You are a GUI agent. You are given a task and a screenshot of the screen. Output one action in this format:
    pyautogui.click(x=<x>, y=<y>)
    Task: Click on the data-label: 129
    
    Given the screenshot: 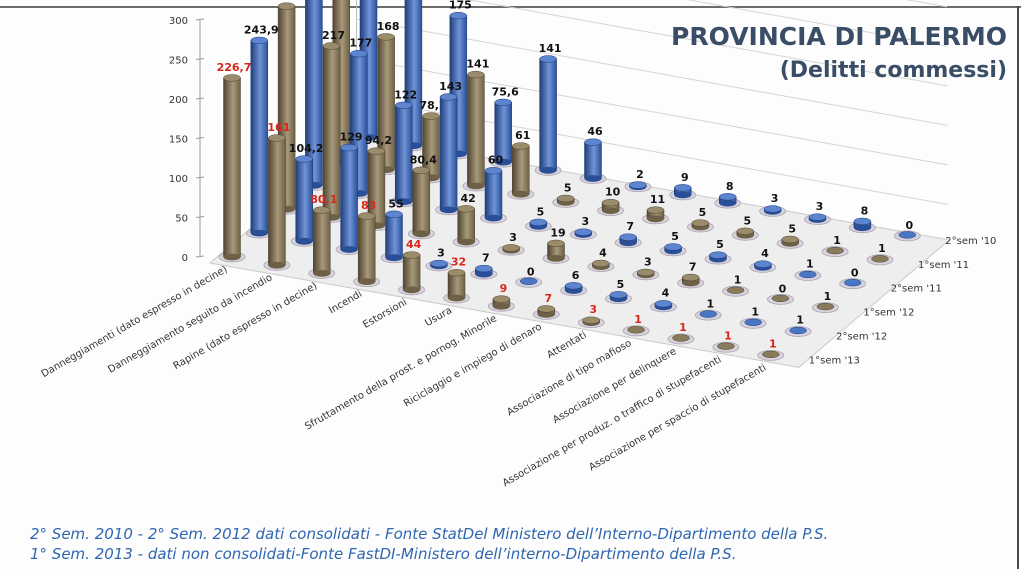 What is the action you would take?
    pyautogui.click(x=351, y=137)
    